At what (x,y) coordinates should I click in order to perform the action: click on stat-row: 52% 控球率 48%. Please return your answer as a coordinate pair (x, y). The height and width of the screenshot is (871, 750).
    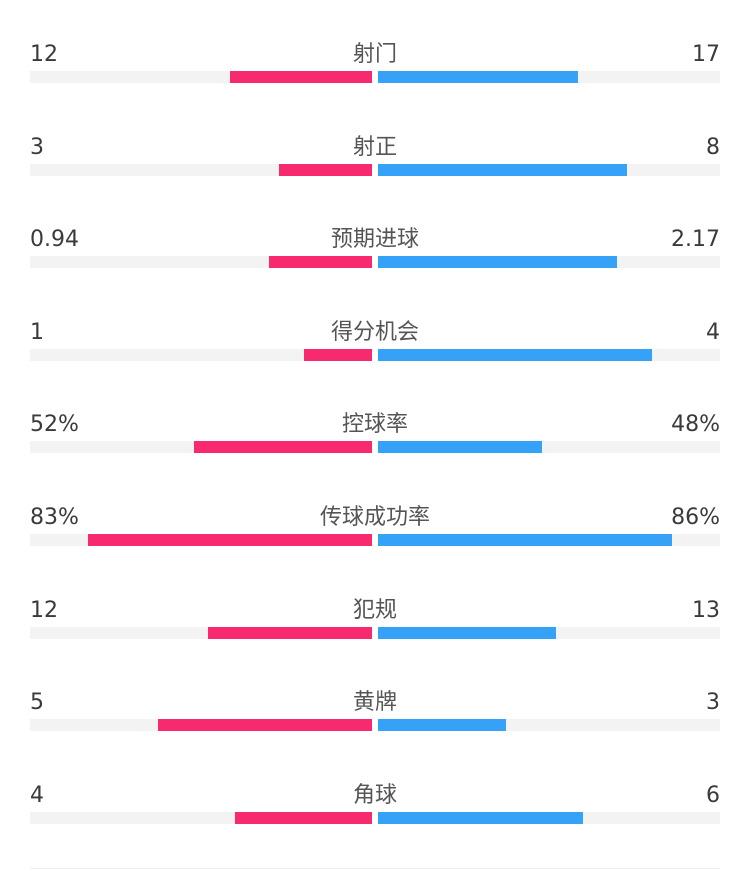
    Looking at the image, I should click on (375, 446).